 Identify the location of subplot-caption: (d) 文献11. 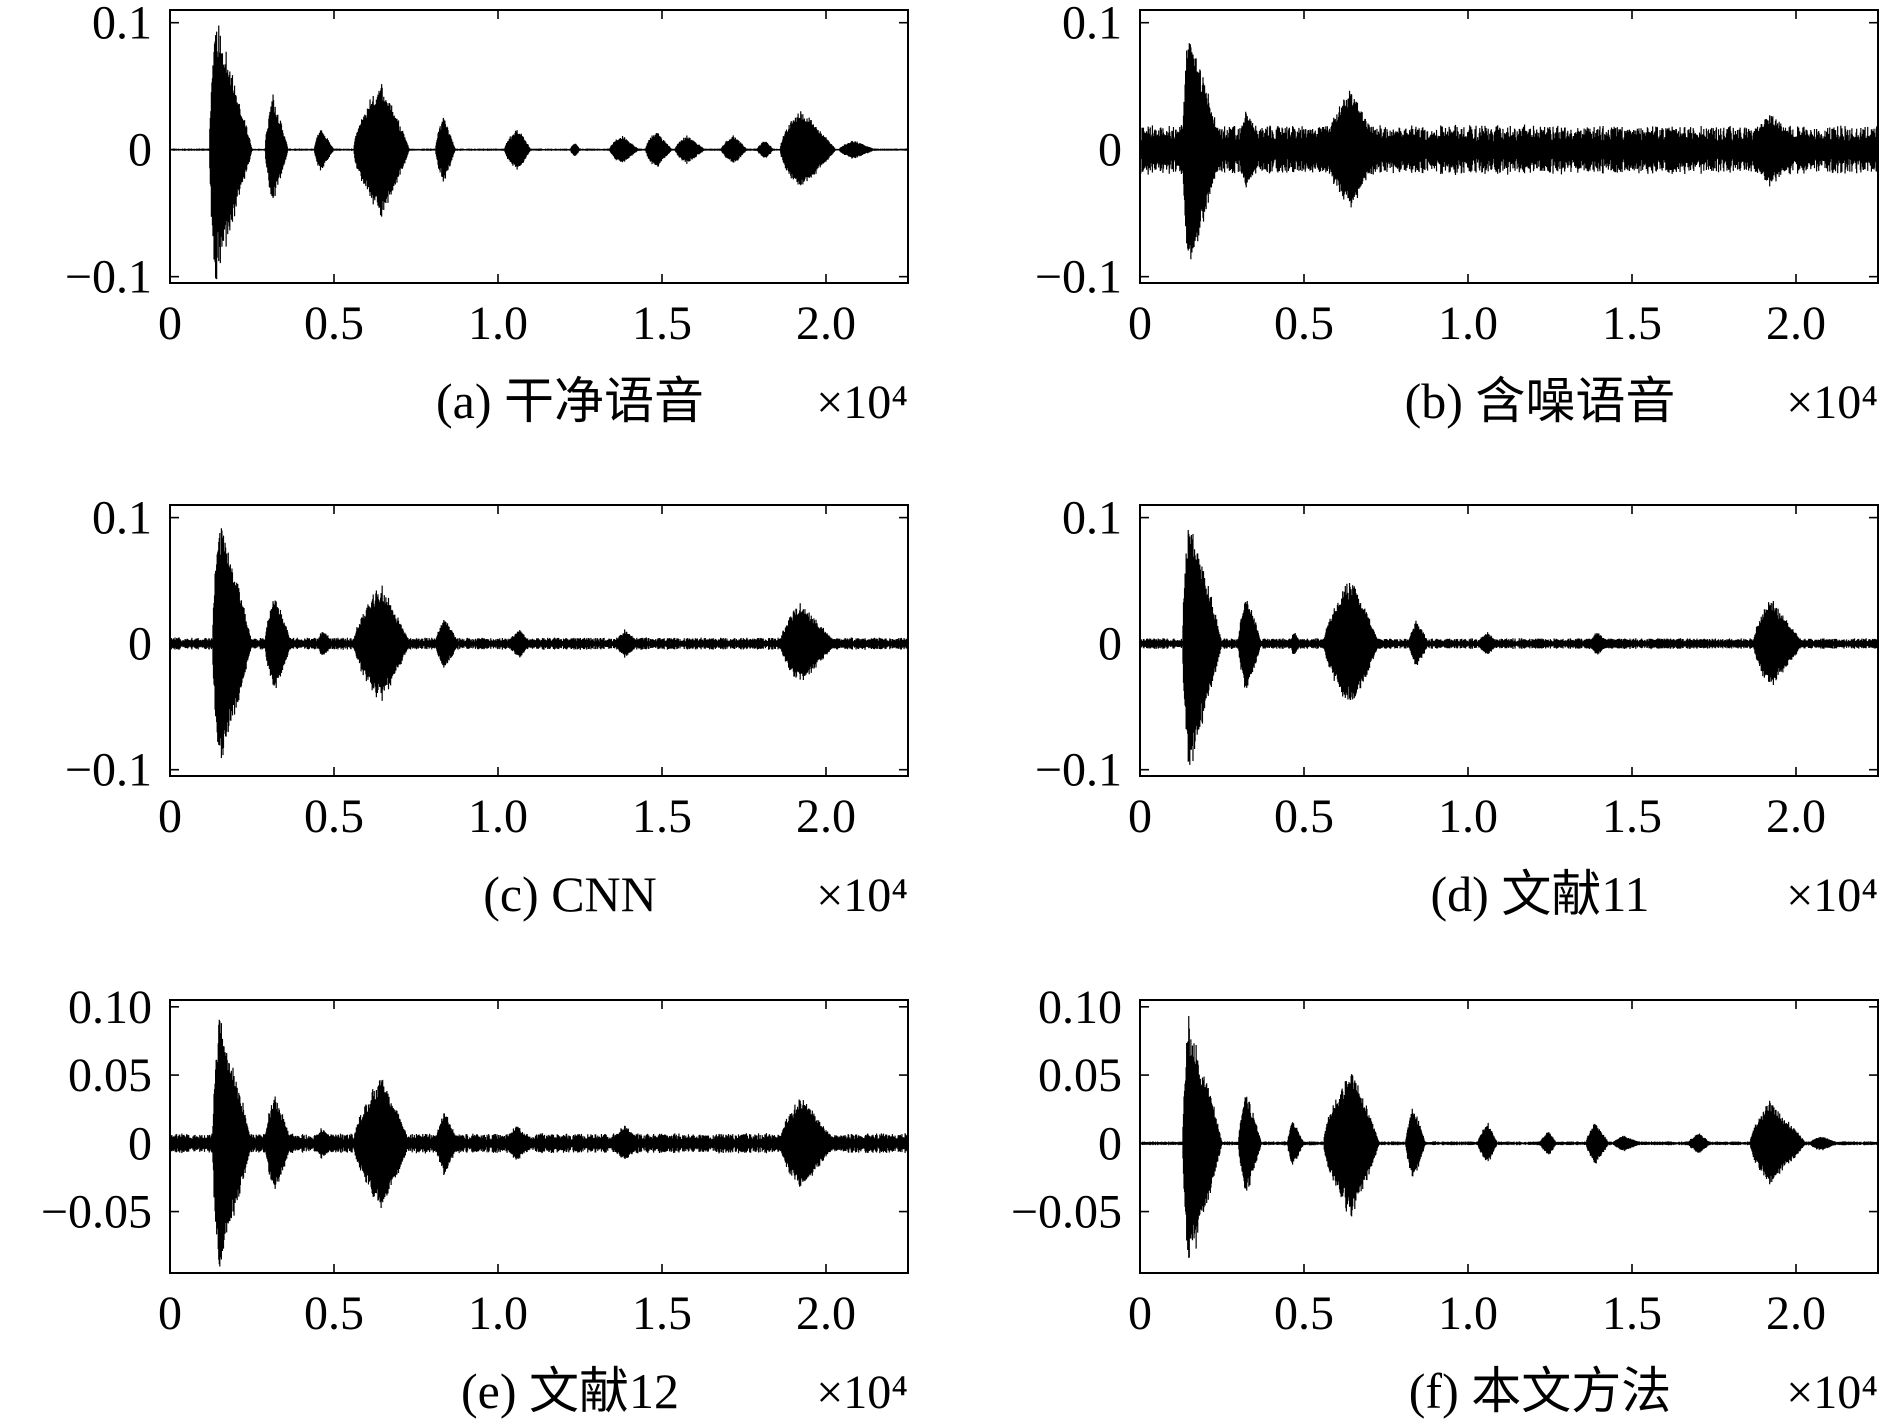
(1540, 894).